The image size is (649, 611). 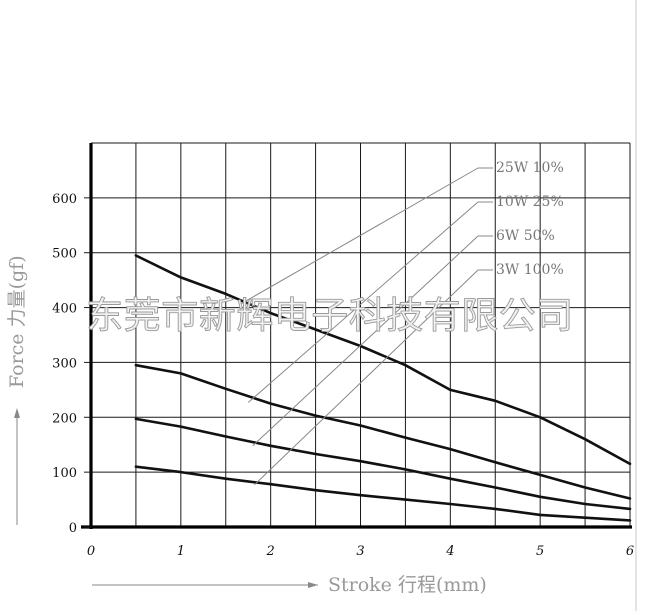 I want to click on legend-label: 10W 25%, so click(x=530, y=202).